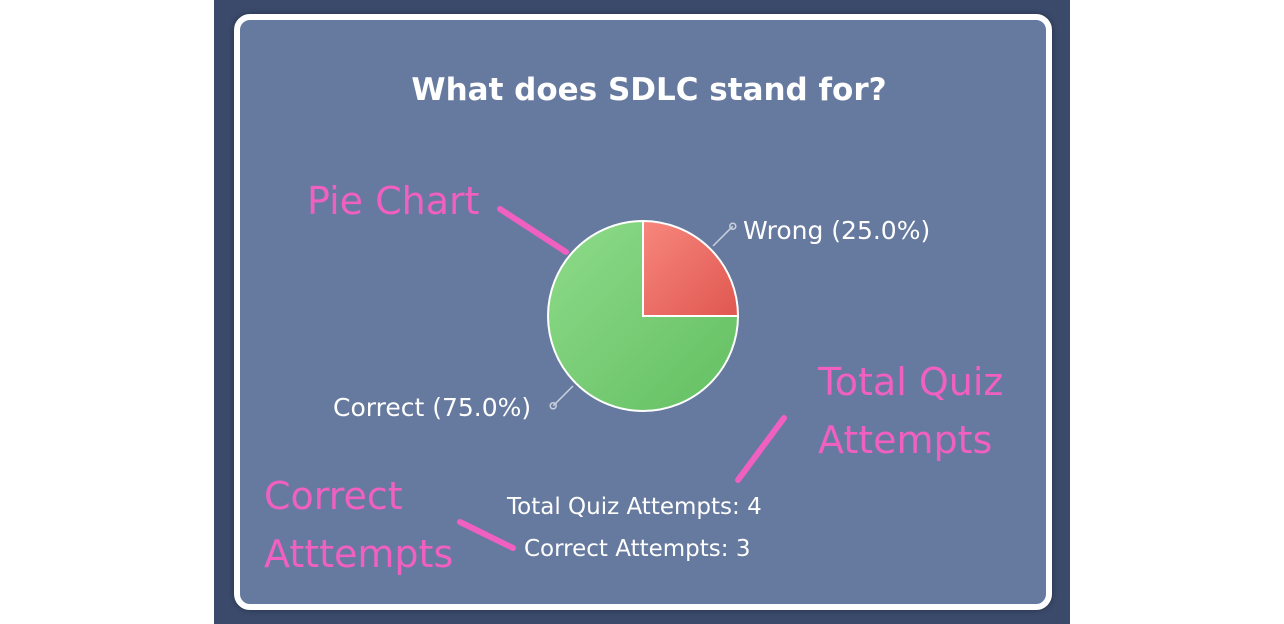  Describe the element at coordinates (637, 549) in the screenshot. I see `correct-attempts-text: Correct Attempts: 3` at that location.